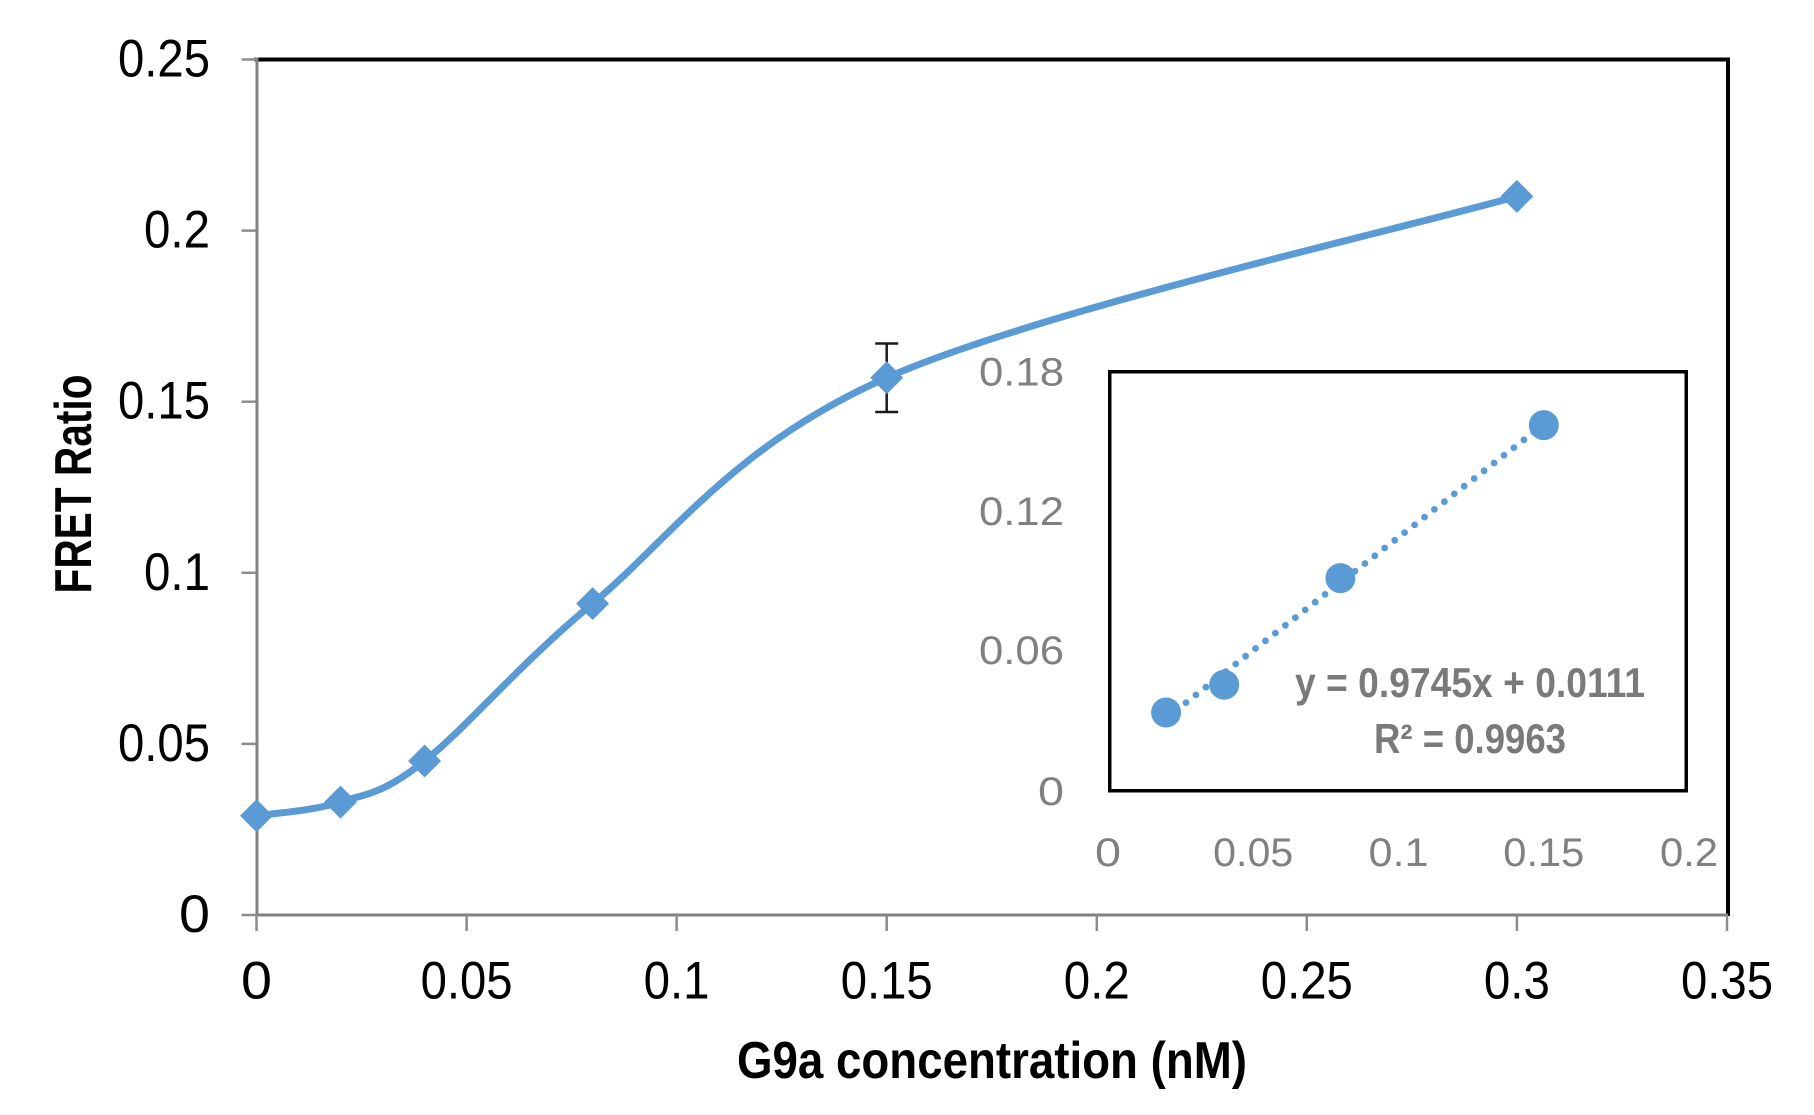 The image size is (1814, 1115). I want to click on svg-text: 0.18, so click(1021, 373).